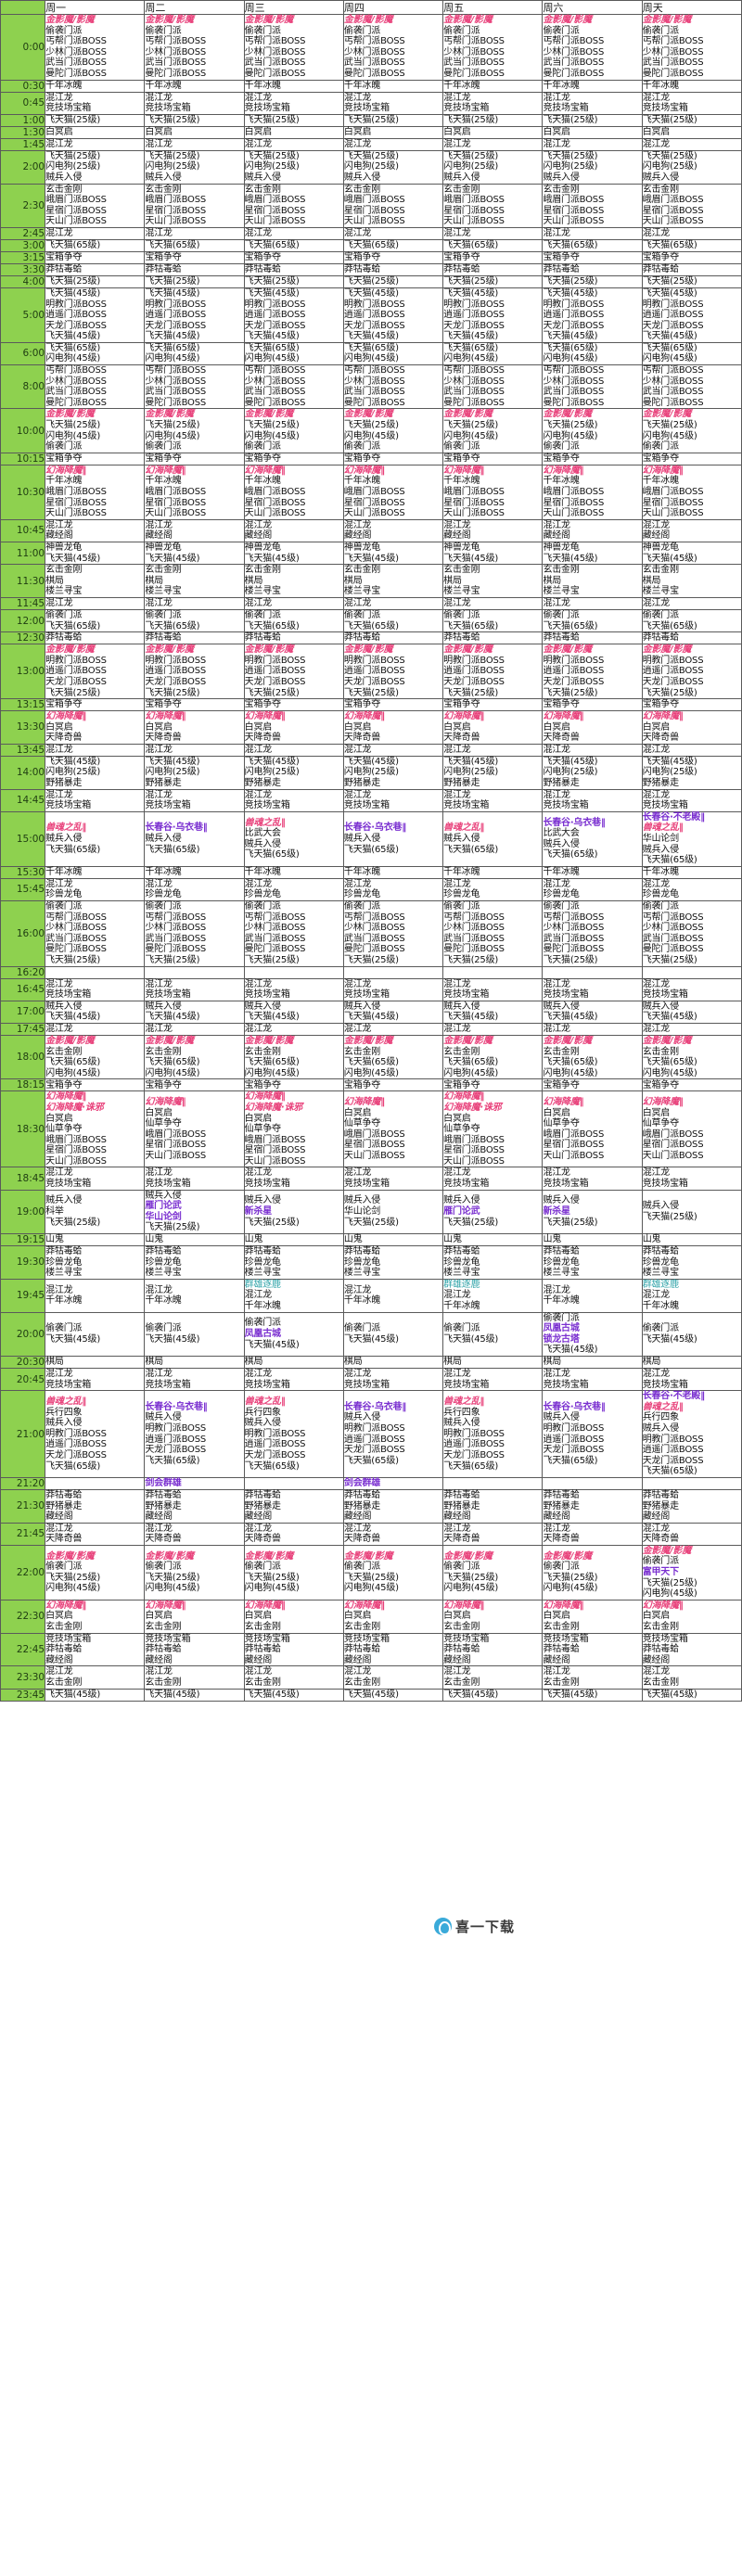 The height and width of the screenshot is (2576, 742). Describe the element at coordinates (293, 1263) in the screenshot. I see `activity-cell: 莽牯毒蛤 珍兽龙龟 楼兰寻宝` at that location.